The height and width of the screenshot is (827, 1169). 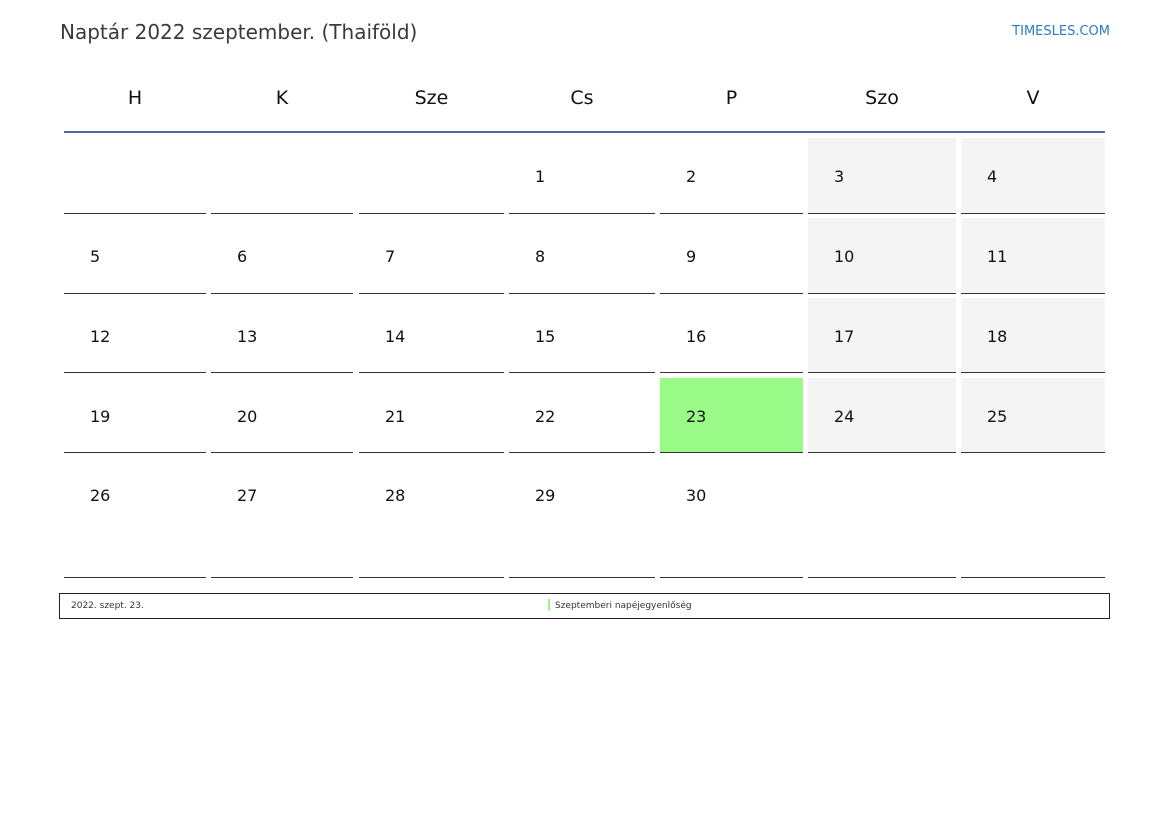 I want to click on day-number: 18, so click(x=997, y=336).